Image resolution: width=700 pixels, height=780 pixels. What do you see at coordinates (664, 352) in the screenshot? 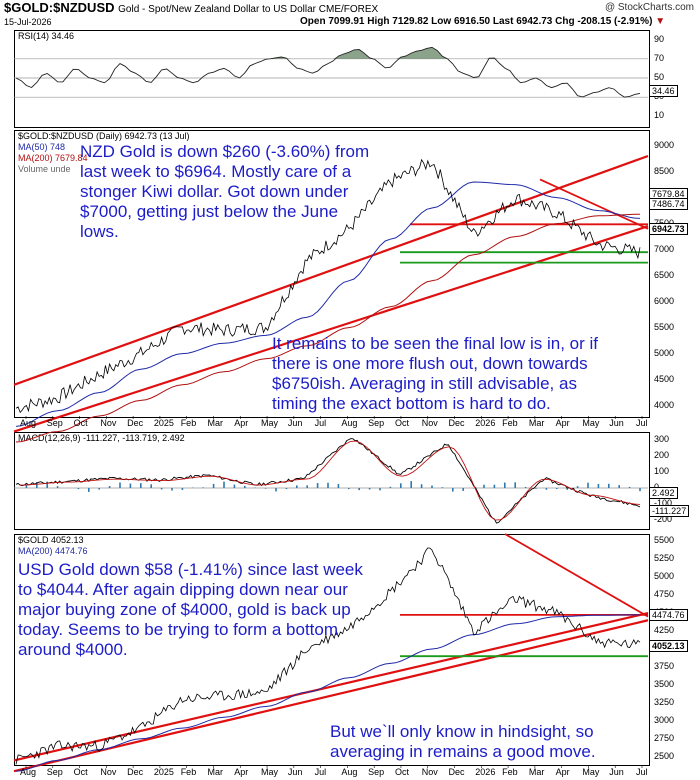
I see `nzd-tick-label: 5000` at bounding box center [664, 352].